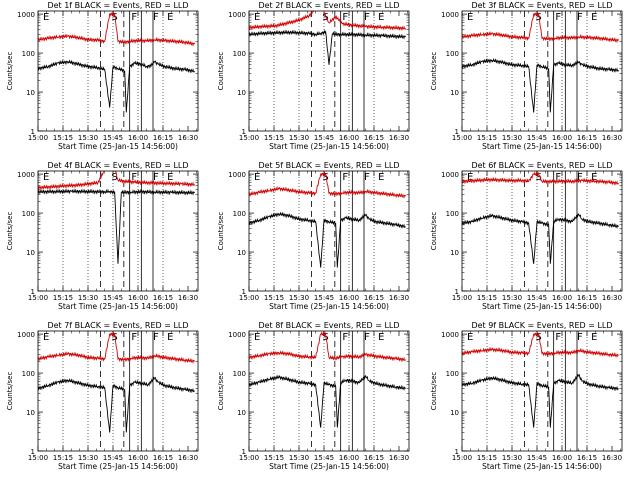 Image resolution: width=640 pixels, height=480 pixels. Describe the element at coordinates (328, 5) in the screenshot. I see `panel-title: Det 2f BLACK = Events, RED = LLD` at that location.